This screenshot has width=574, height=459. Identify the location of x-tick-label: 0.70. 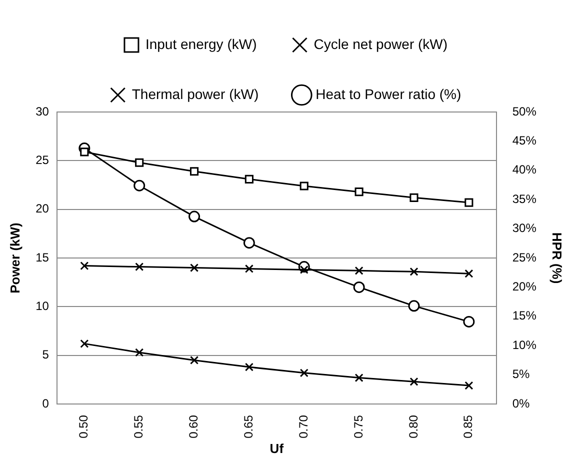
(303, 426).